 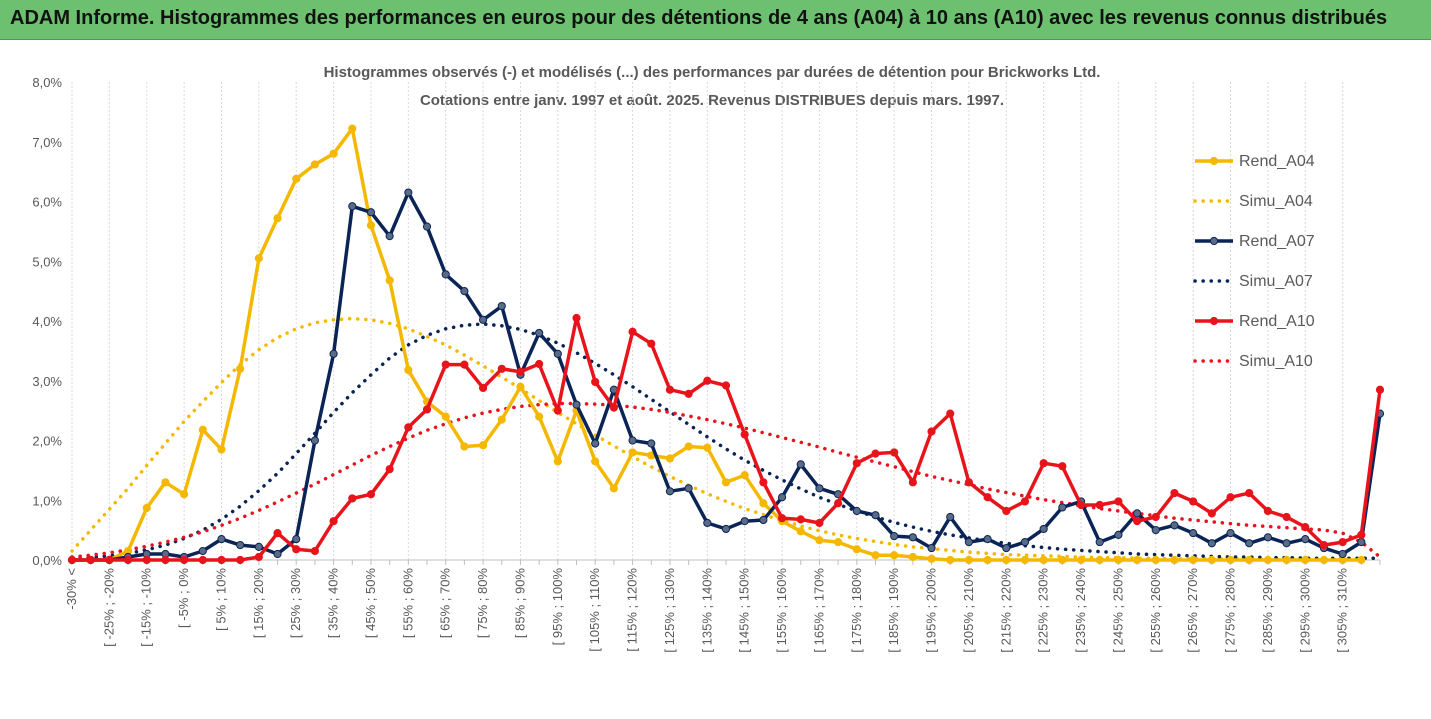 I want to click on legend-item-Simu_A04: Simu_A04, so click(x=1253, y=201).